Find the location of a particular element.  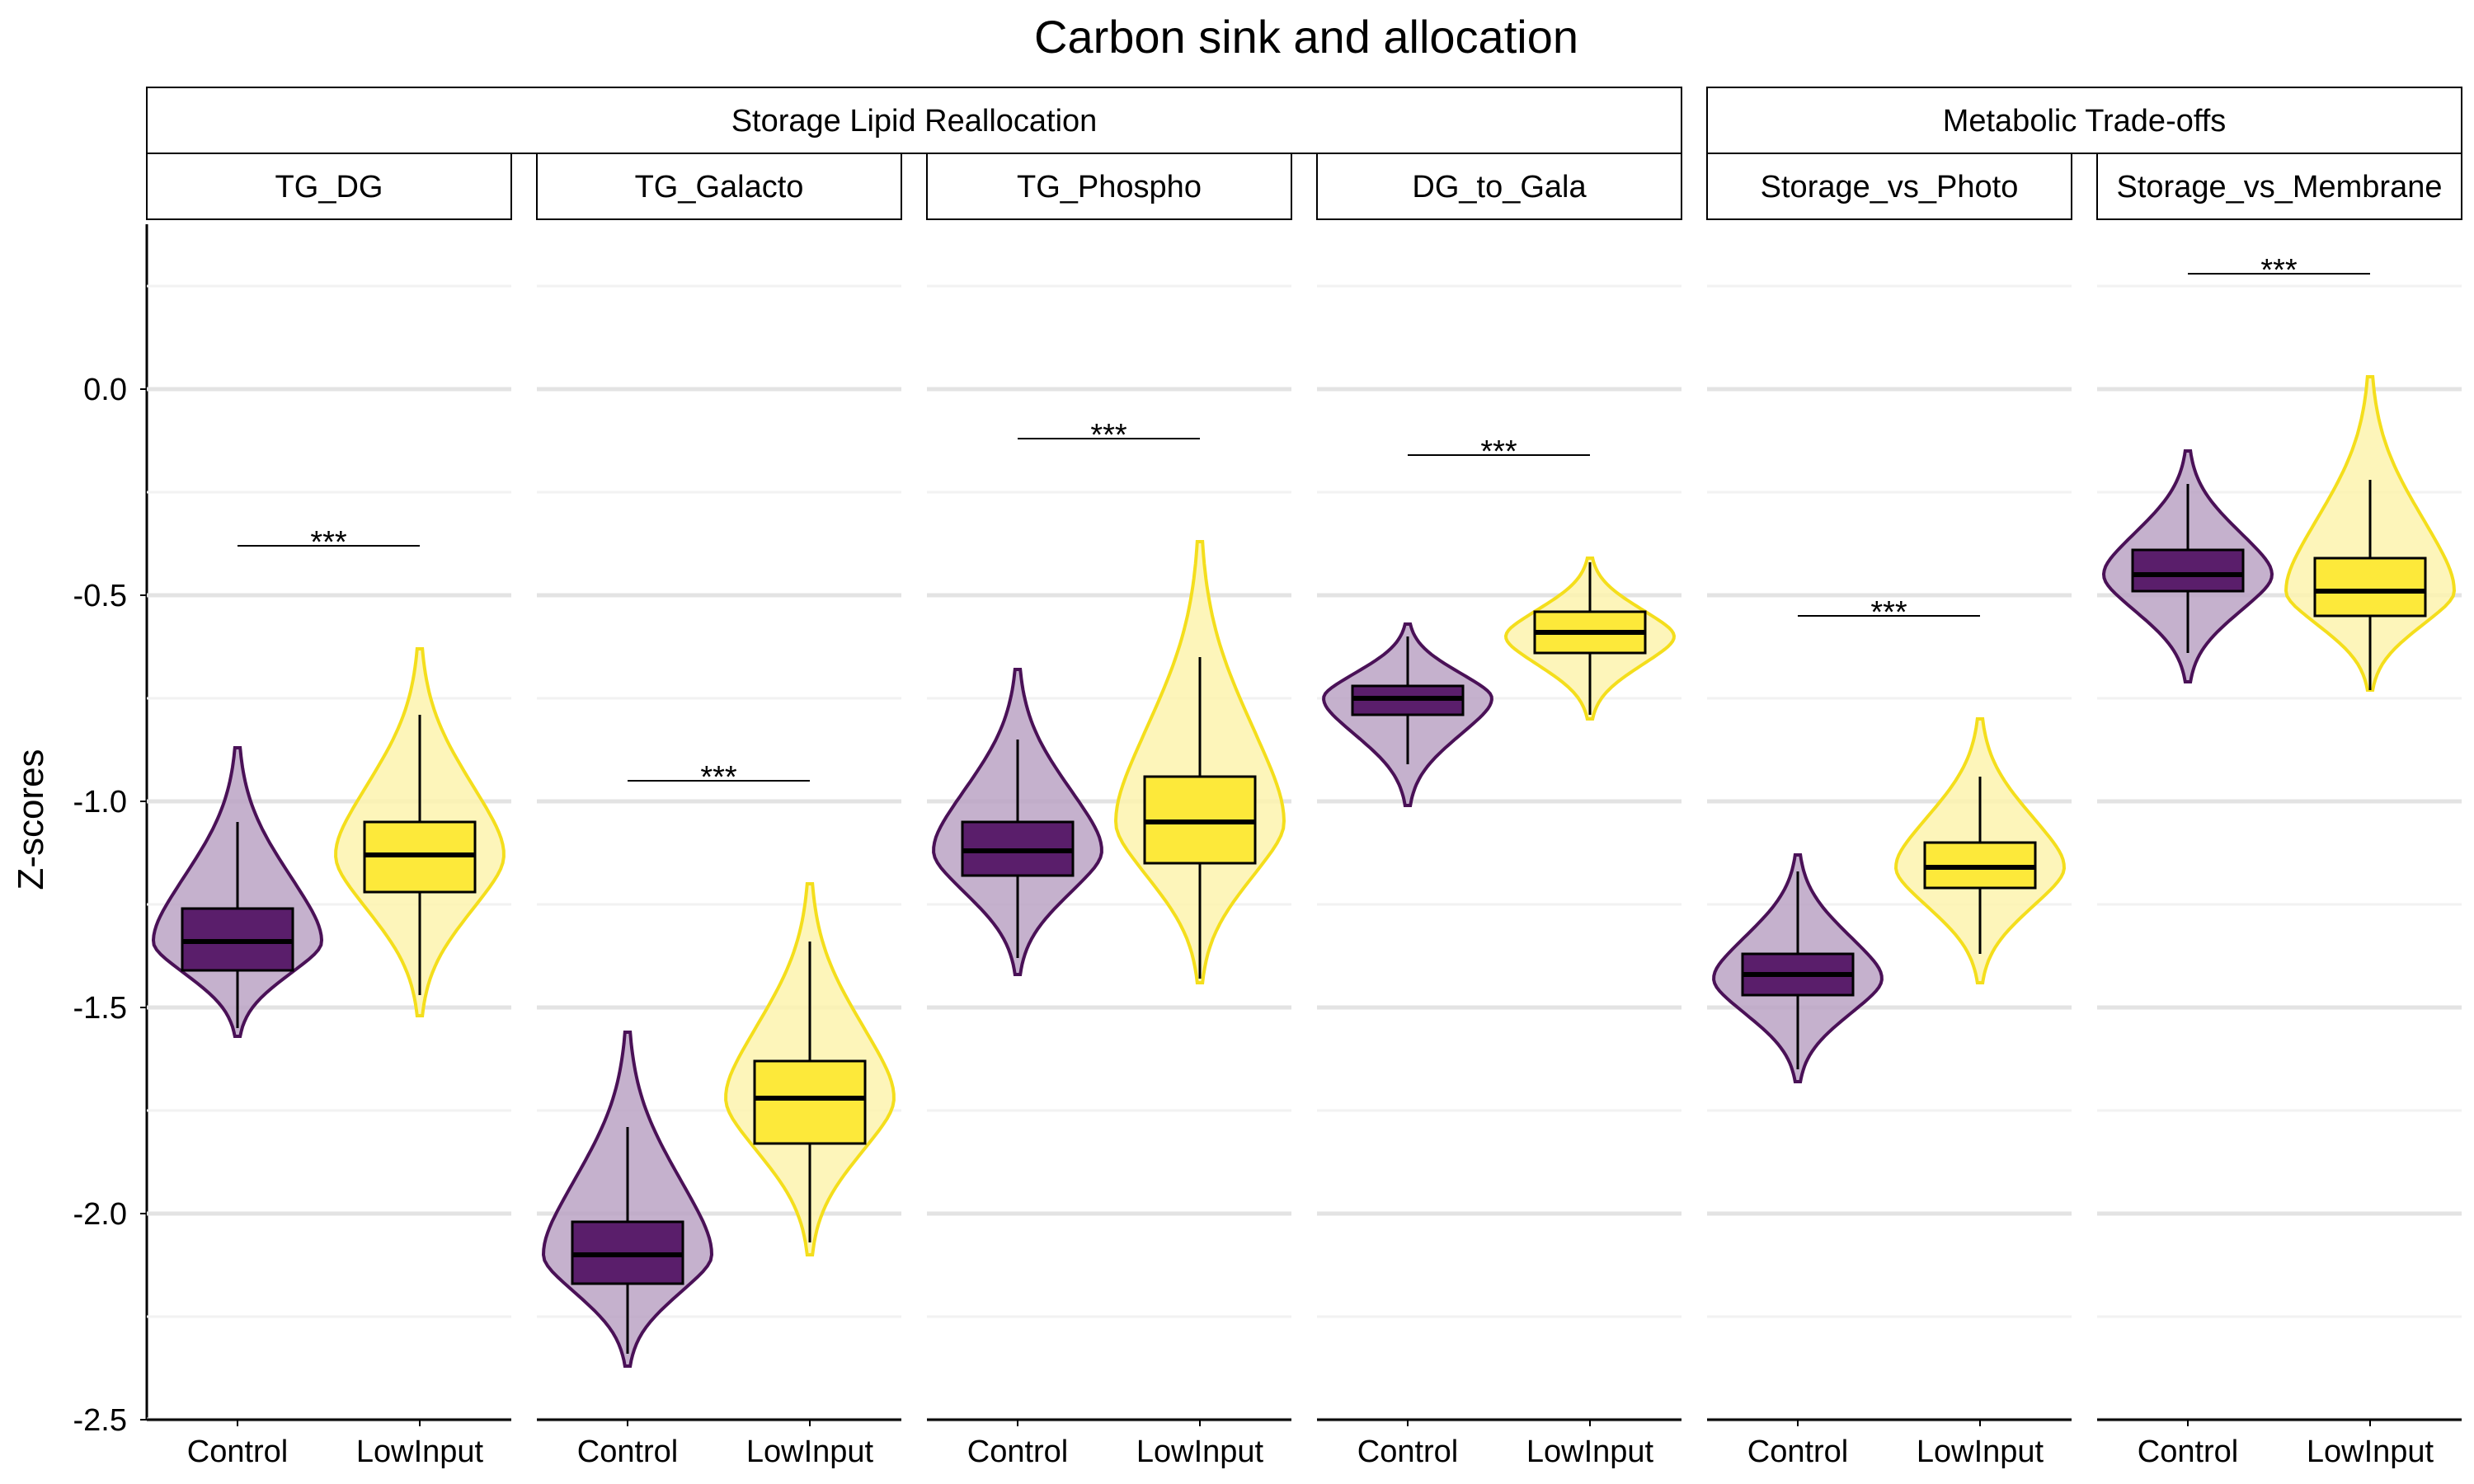

panel-strip-label: DG_to_Gala is located at coordinates (1499, 187).